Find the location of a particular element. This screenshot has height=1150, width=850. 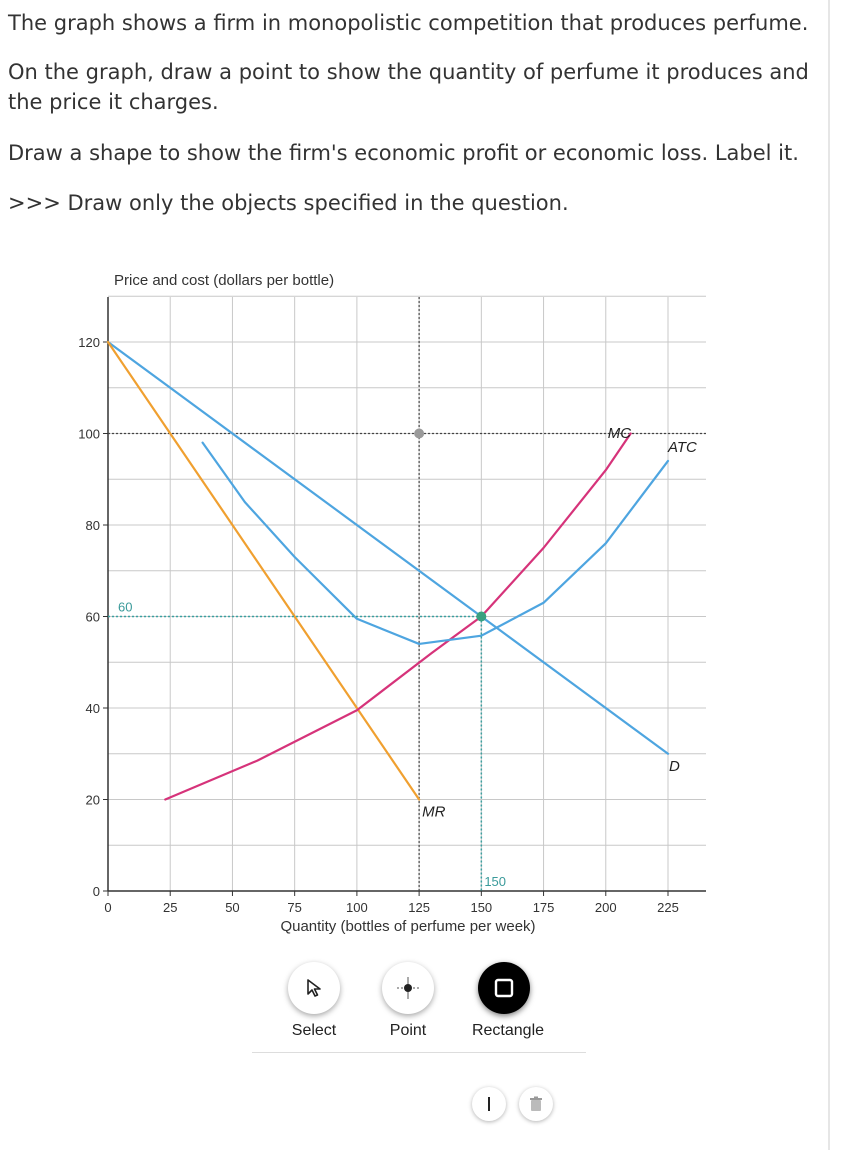

quantity-label-150: 150 is located at coordinates (495, 881).